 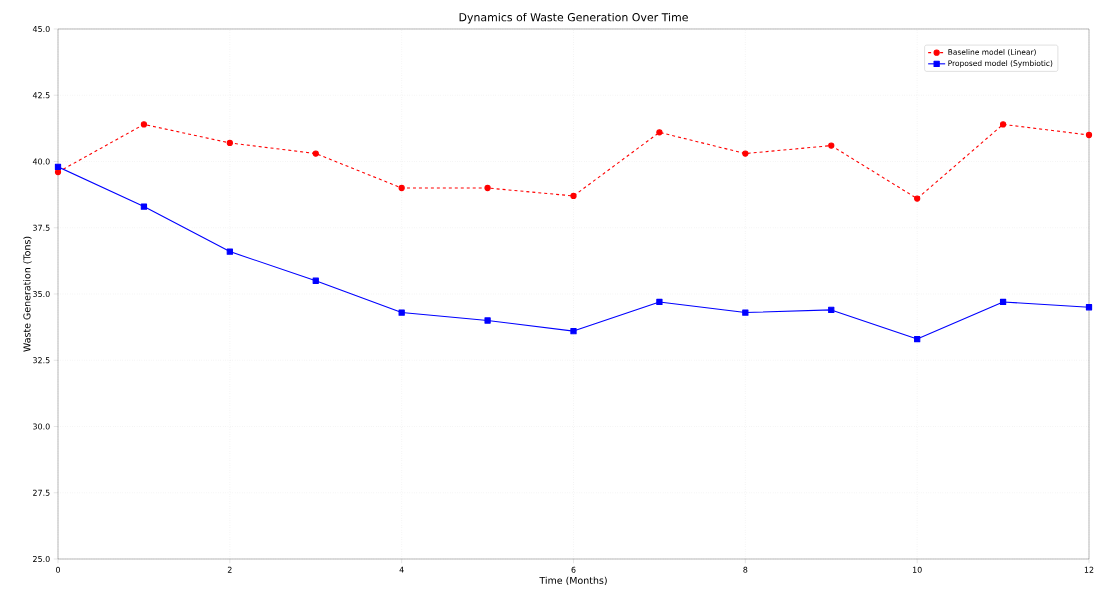 What do you see at coordinates (573, 18) in the screenshot?
I see `chart-title: Dynamics of Waste Generation Over Time` at bounding box center [573, 18].